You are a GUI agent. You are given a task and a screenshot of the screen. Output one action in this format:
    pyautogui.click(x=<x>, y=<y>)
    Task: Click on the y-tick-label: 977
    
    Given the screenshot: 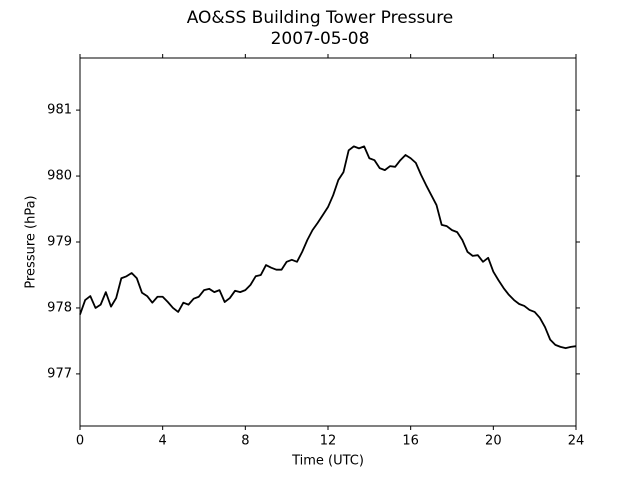 What is the action you would take?
    pyautogui.click(x=59, y=373)
    